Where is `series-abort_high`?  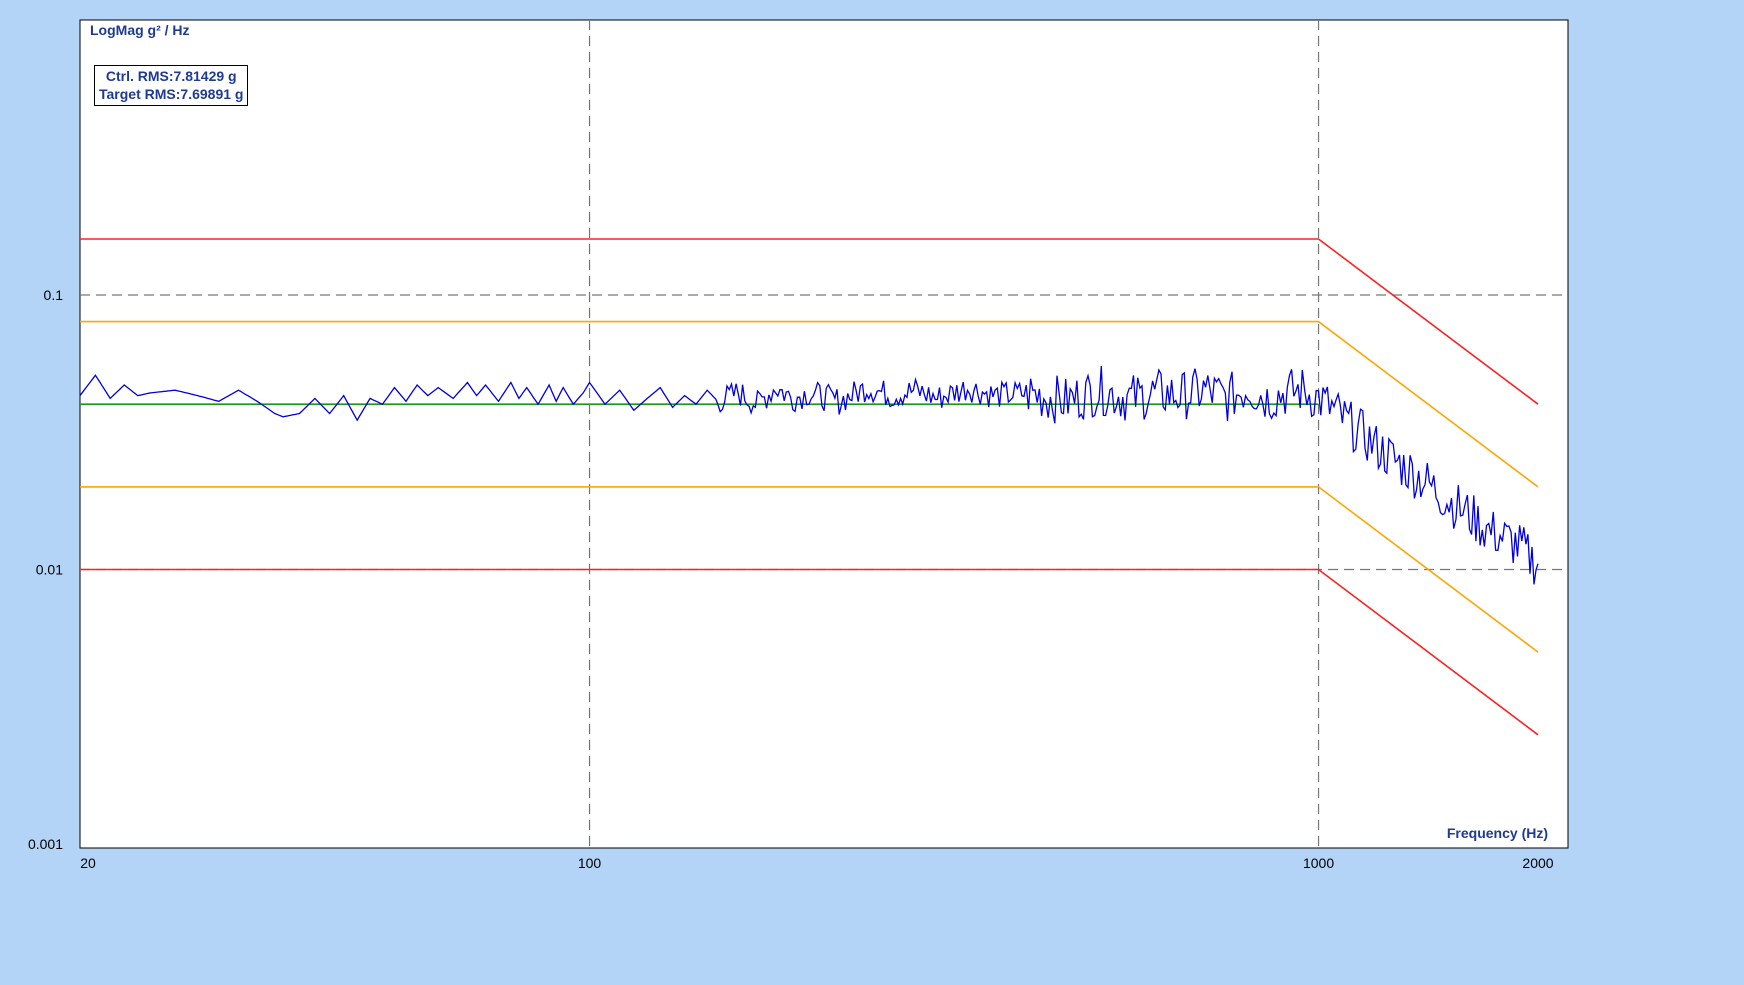
series-abort_high is located at coordinates (809, 321).